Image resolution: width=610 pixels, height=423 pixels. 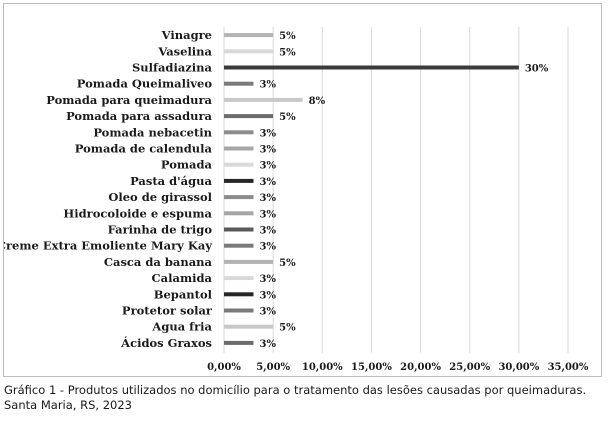 I want to click on category-label: Farinha de trigo, so click(x=160, y=230).